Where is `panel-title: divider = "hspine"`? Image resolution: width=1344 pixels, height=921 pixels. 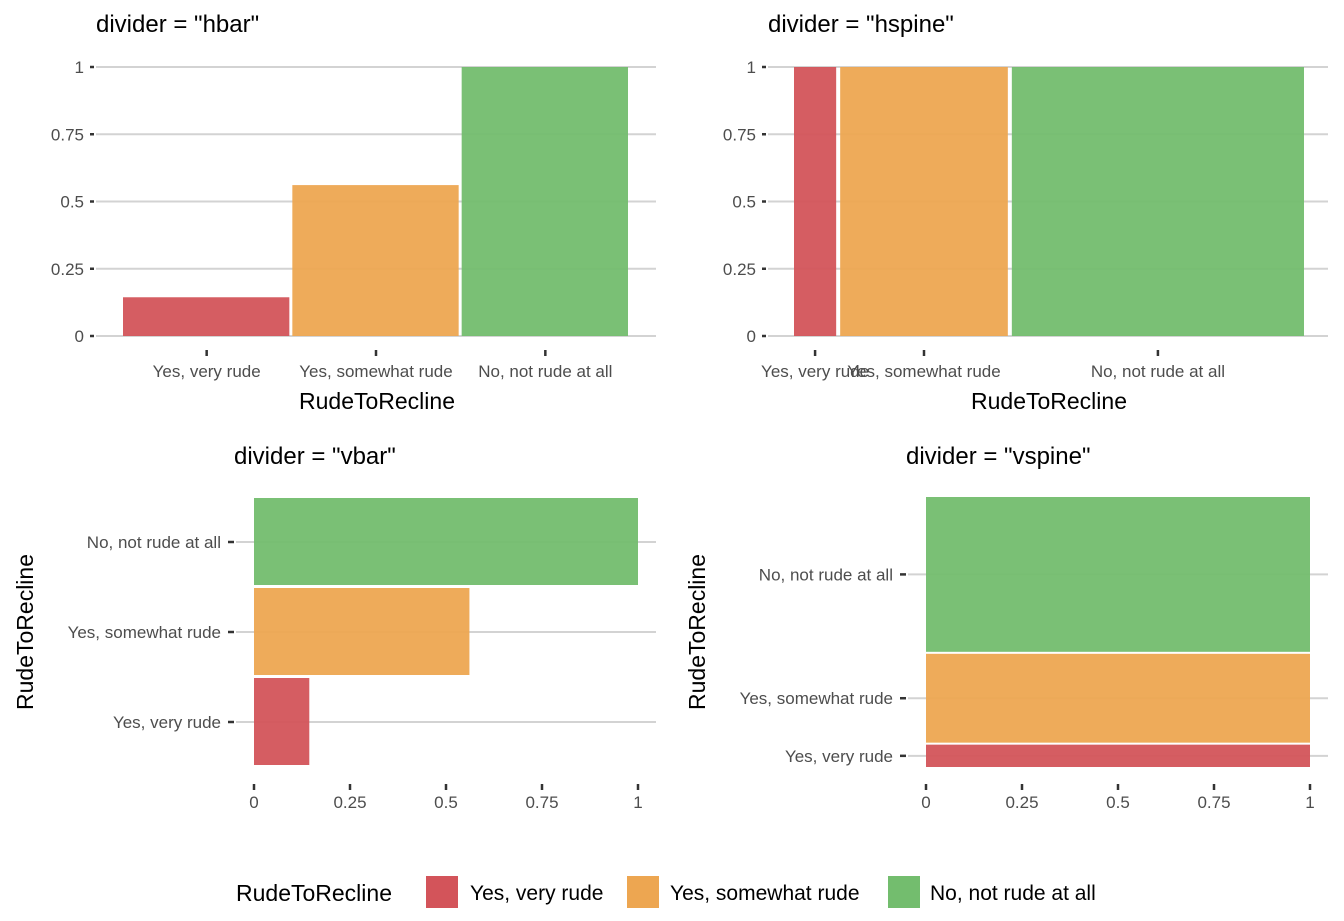
panel-title: divider = "hspine" is located at coordinates (861, 24).